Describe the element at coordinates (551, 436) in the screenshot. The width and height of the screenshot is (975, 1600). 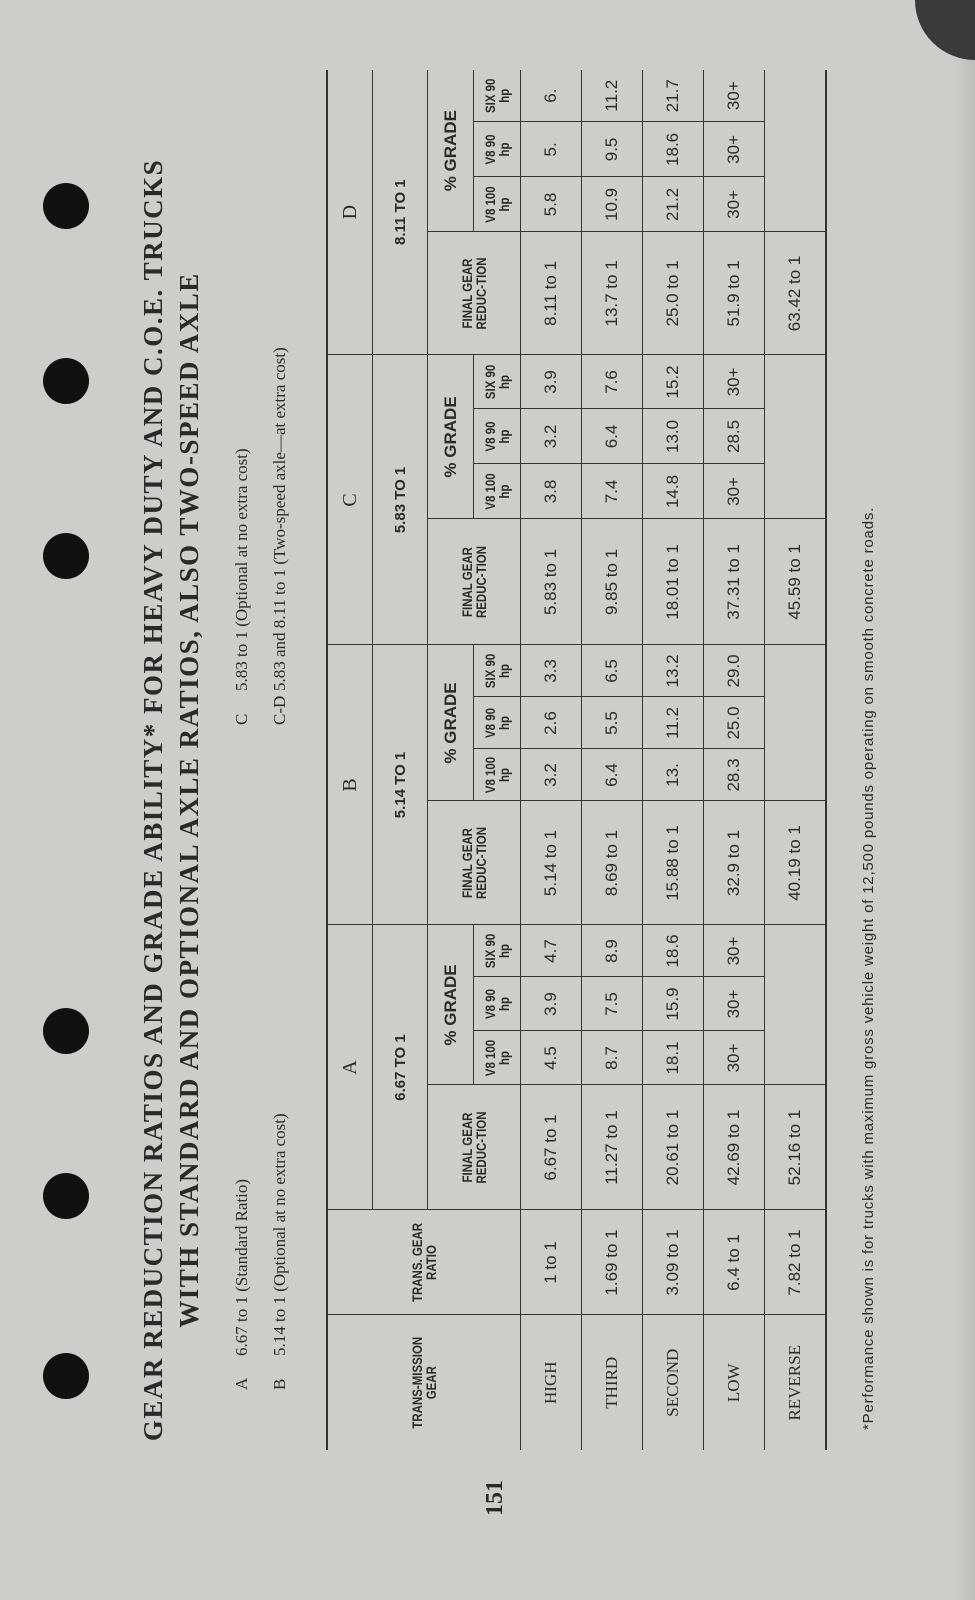
I see `grade-value: 3.2` at that location.